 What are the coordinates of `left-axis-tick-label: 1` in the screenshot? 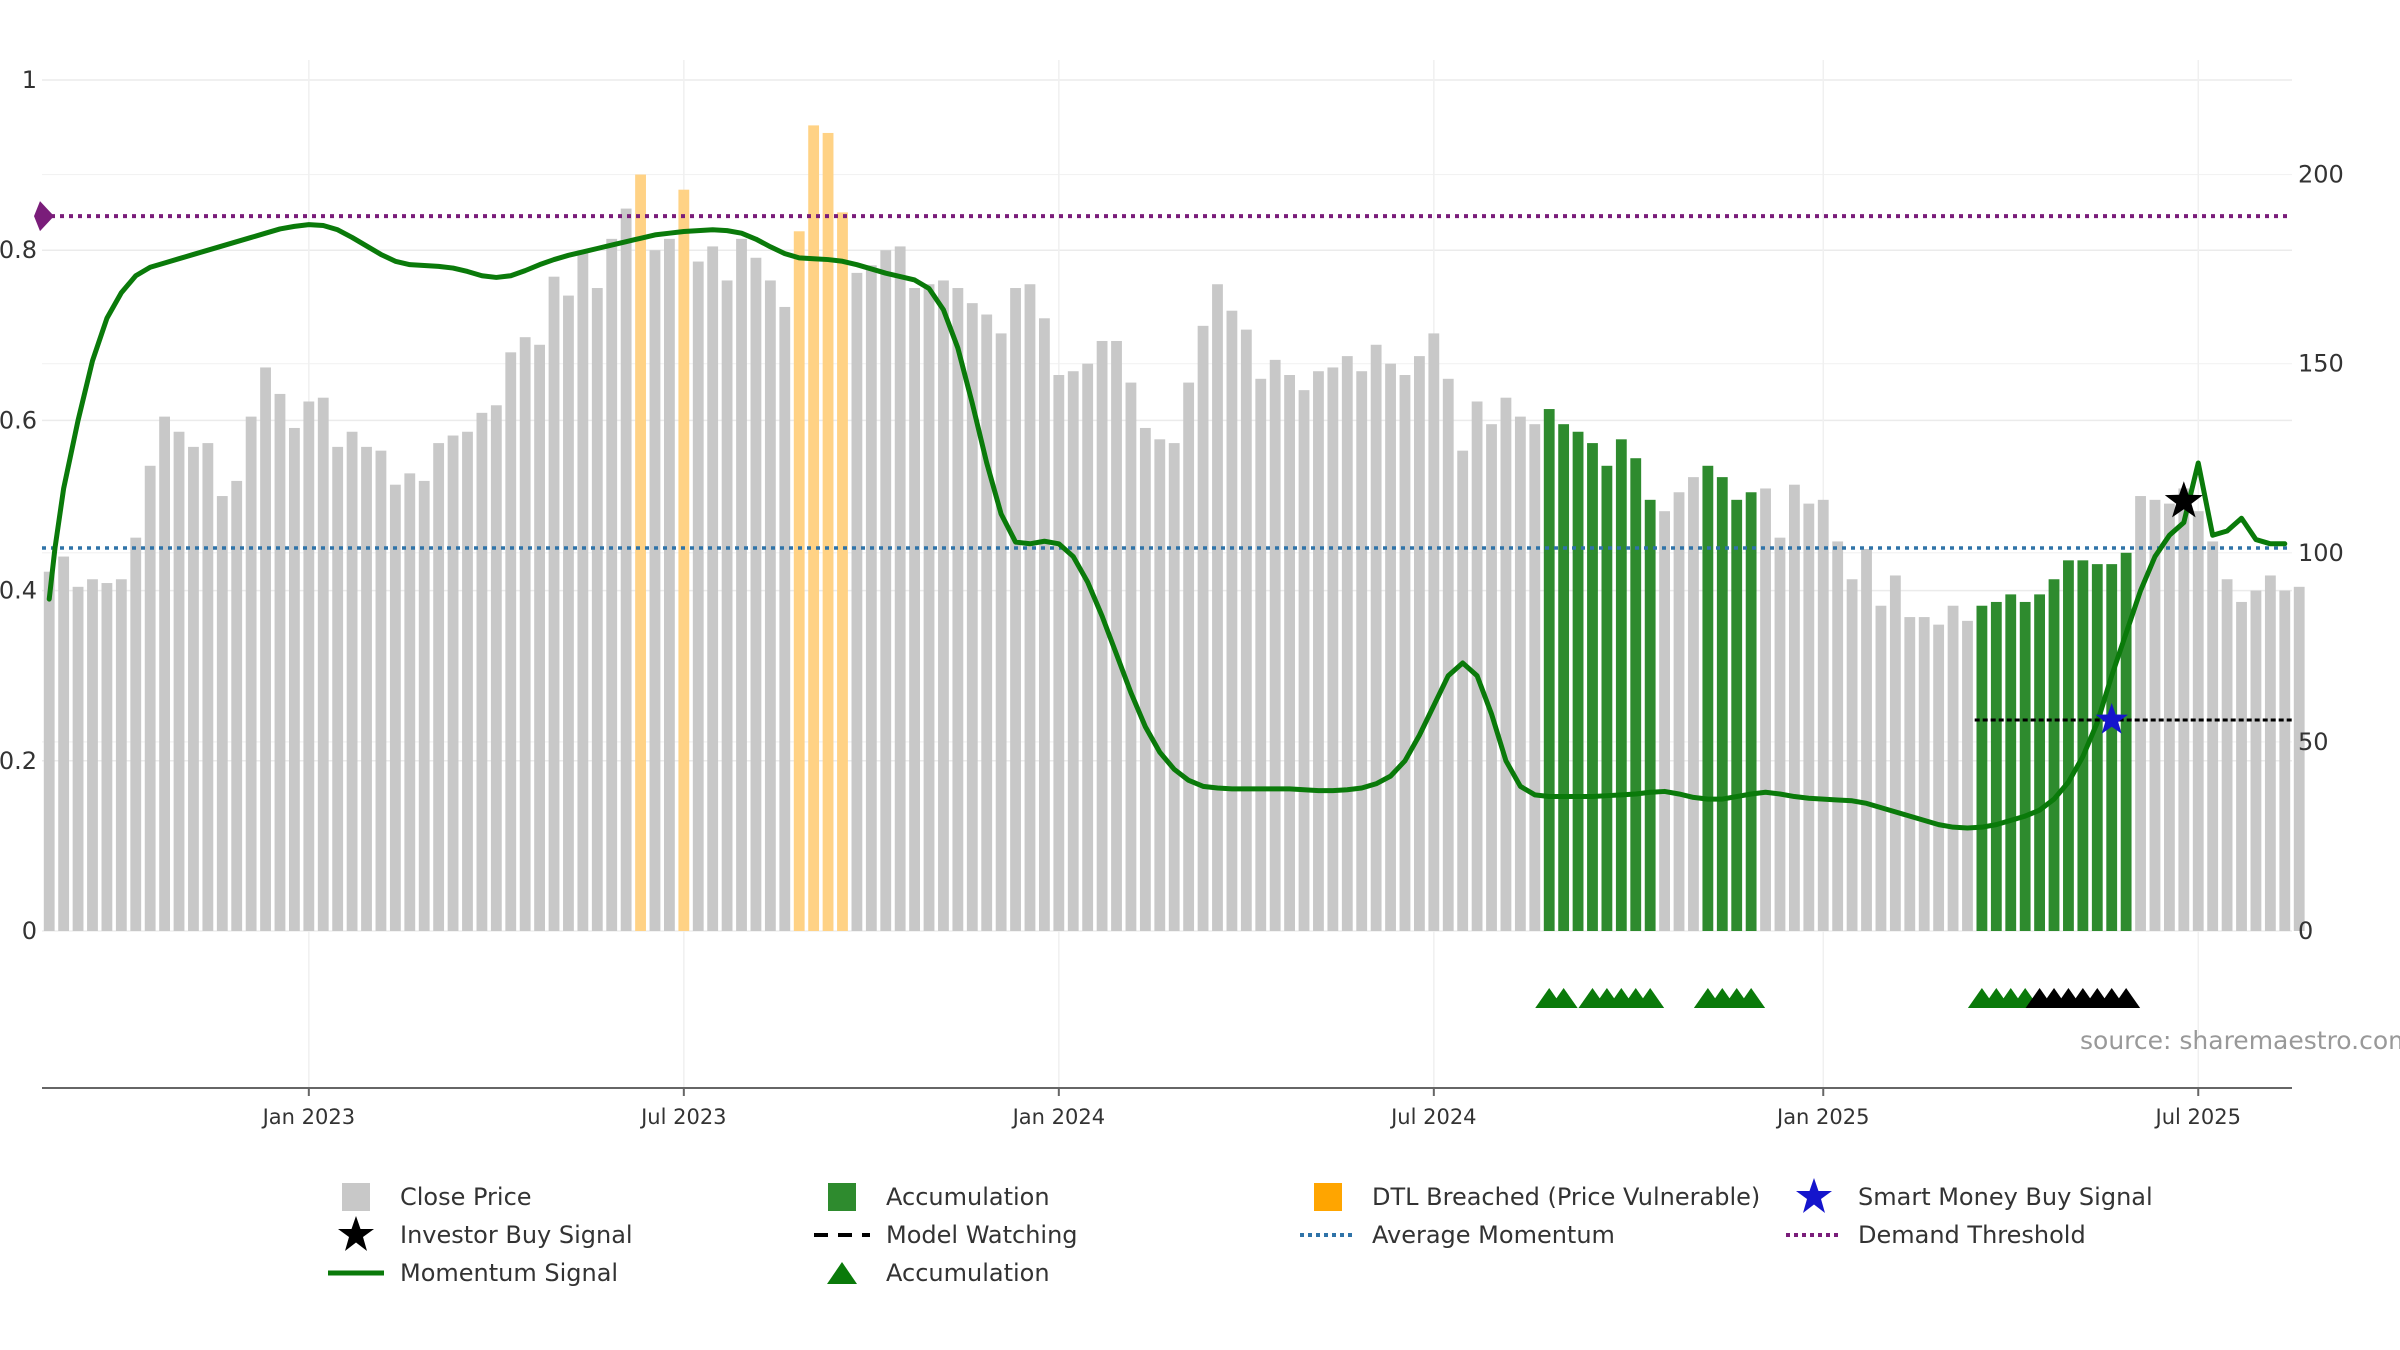 It's located at (29, 80).